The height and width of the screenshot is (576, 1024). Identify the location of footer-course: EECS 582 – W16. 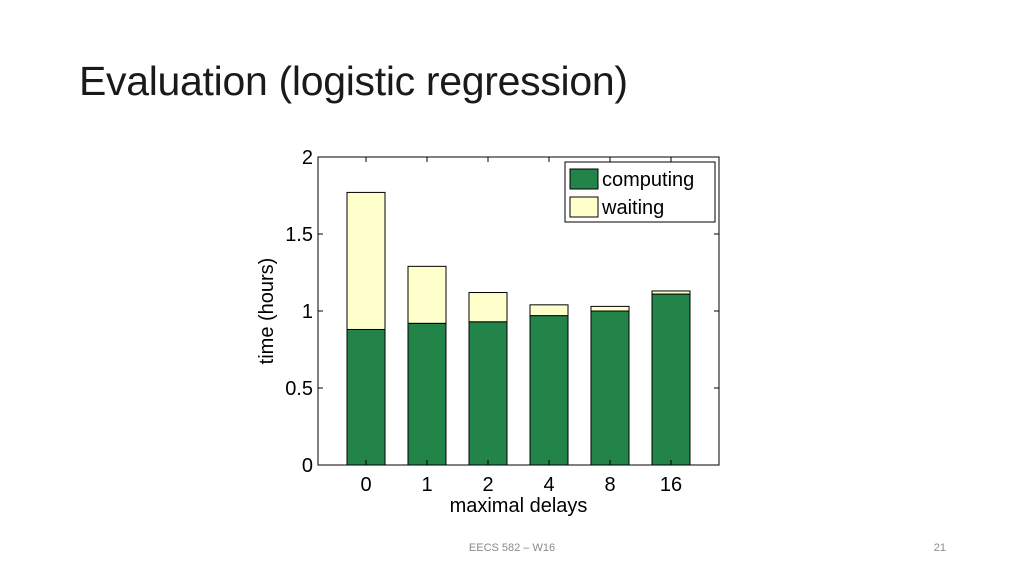
(512, 548).